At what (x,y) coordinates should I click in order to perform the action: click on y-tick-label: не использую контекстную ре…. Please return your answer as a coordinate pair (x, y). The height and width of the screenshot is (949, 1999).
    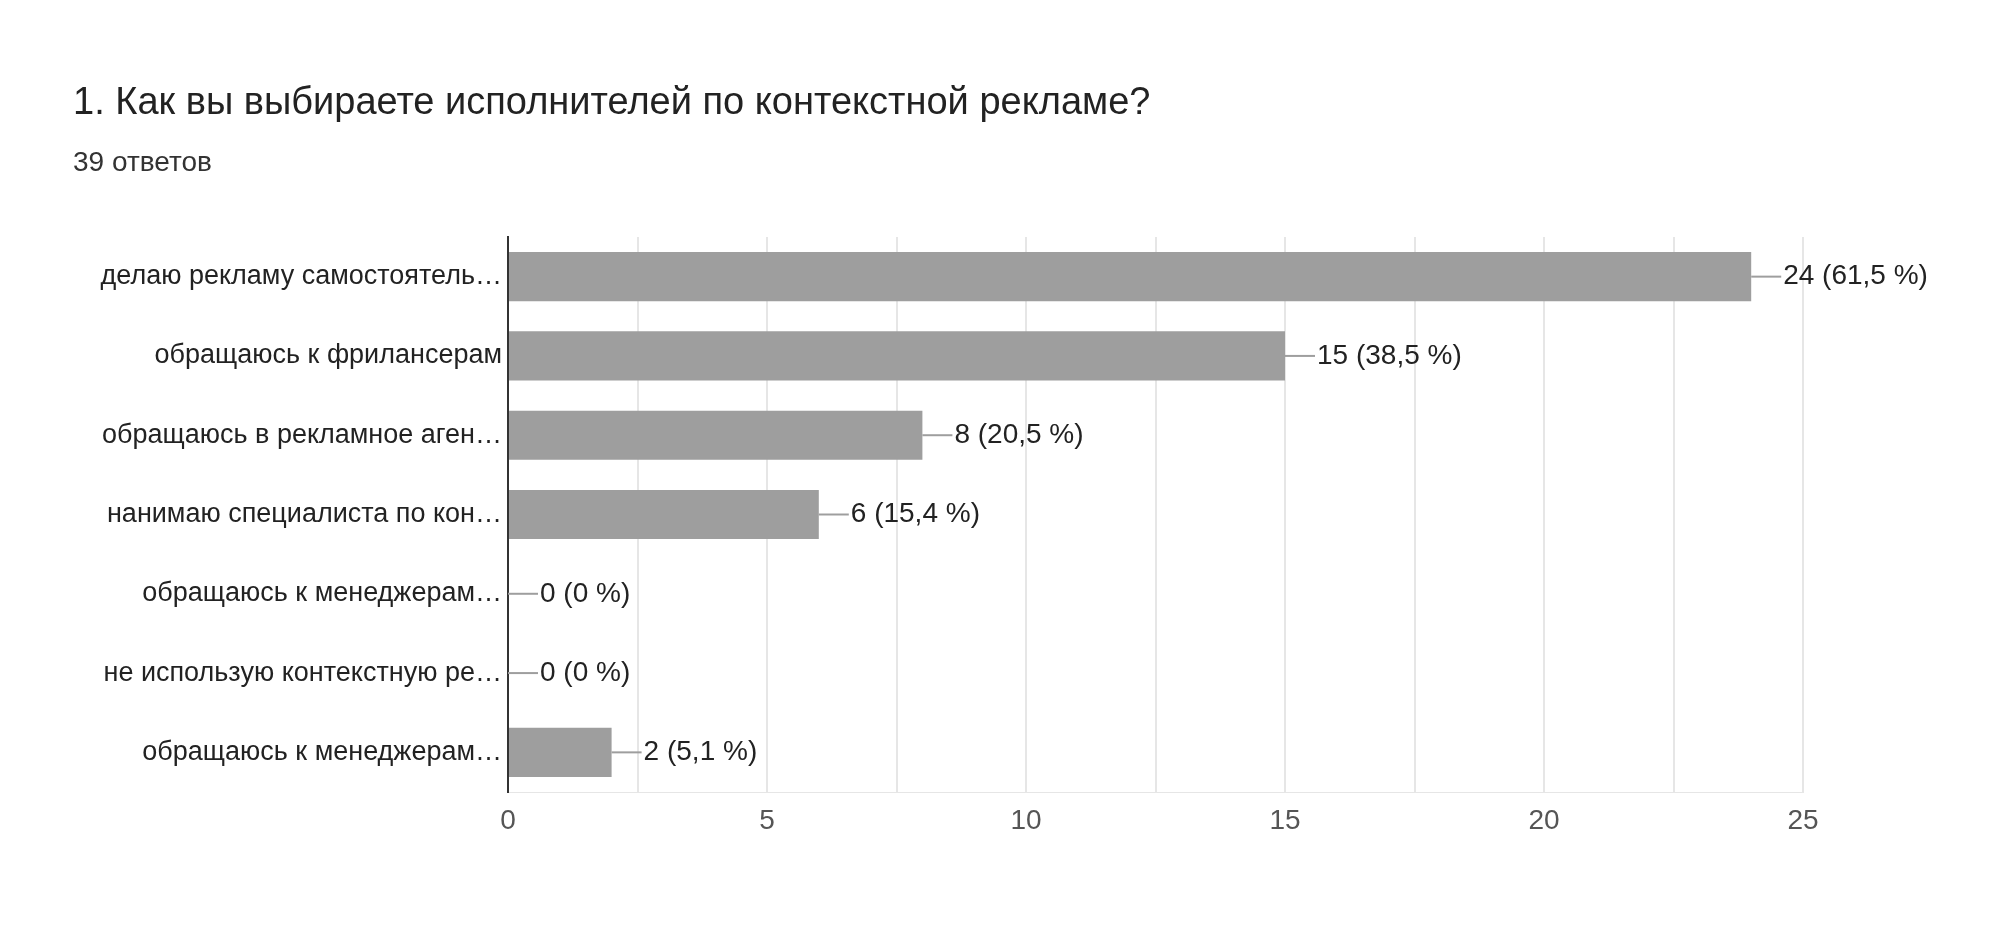
    Looking at the image, I should click on (302, 671).